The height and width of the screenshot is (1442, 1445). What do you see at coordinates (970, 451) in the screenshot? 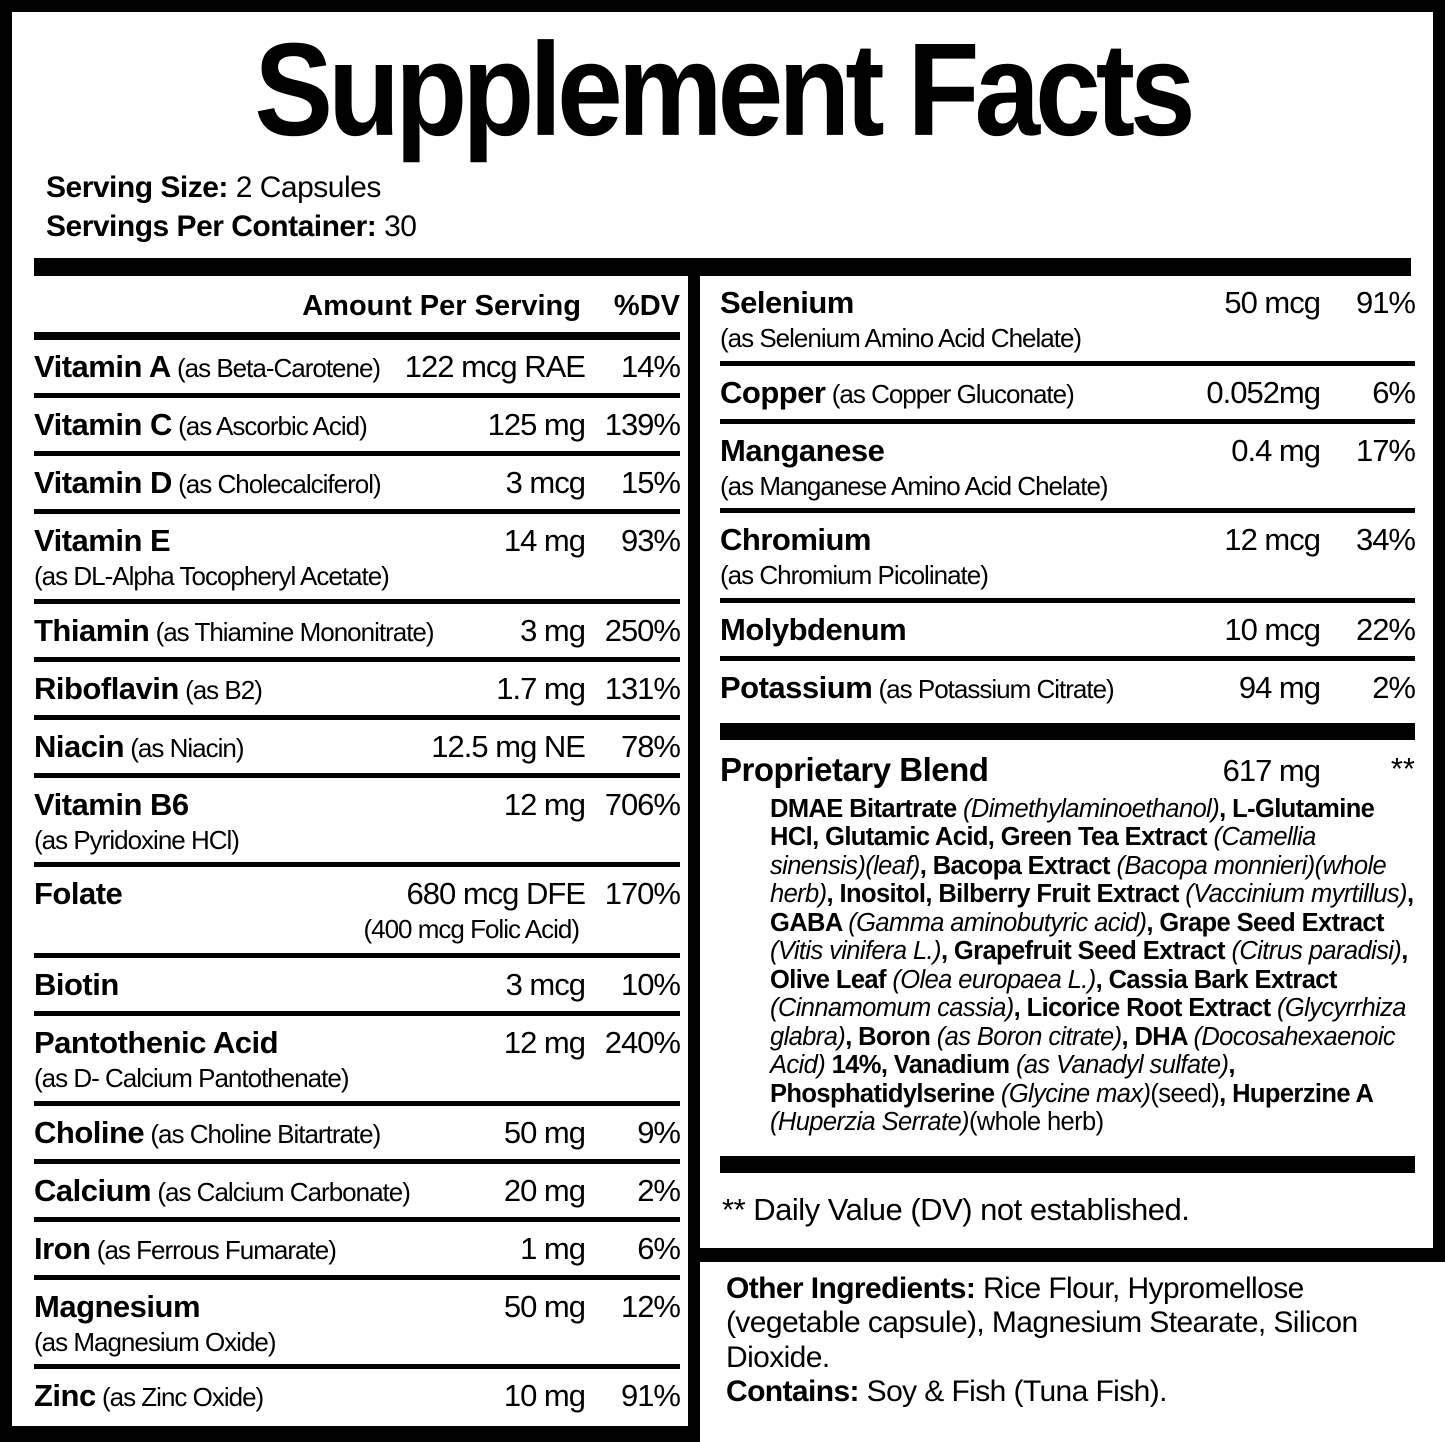
I see `nutrient-name: Manganese` at bounding box center [970, 451].